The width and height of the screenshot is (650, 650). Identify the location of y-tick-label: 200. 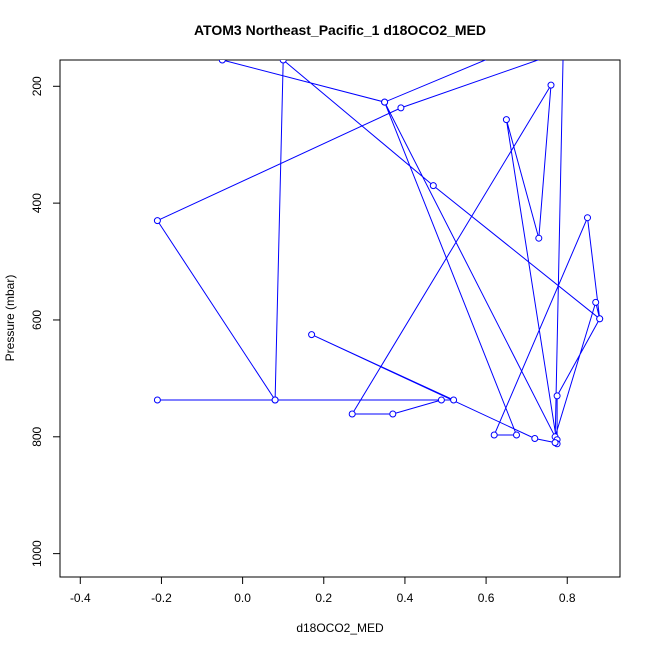
(37, 86).